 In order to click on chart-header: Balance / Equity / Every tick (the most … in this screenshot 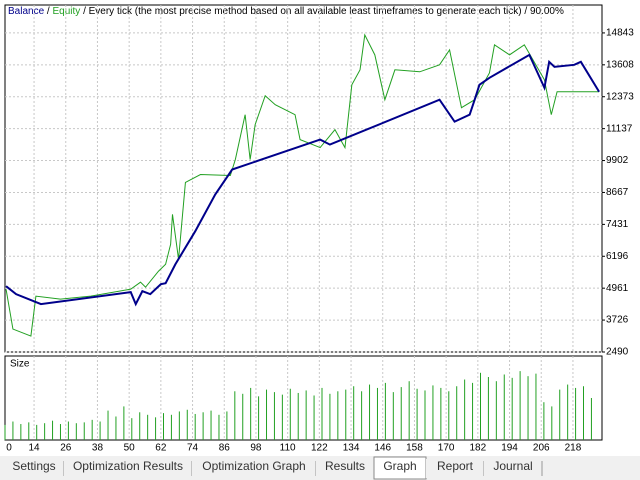, I will do `click(286, 11)`.